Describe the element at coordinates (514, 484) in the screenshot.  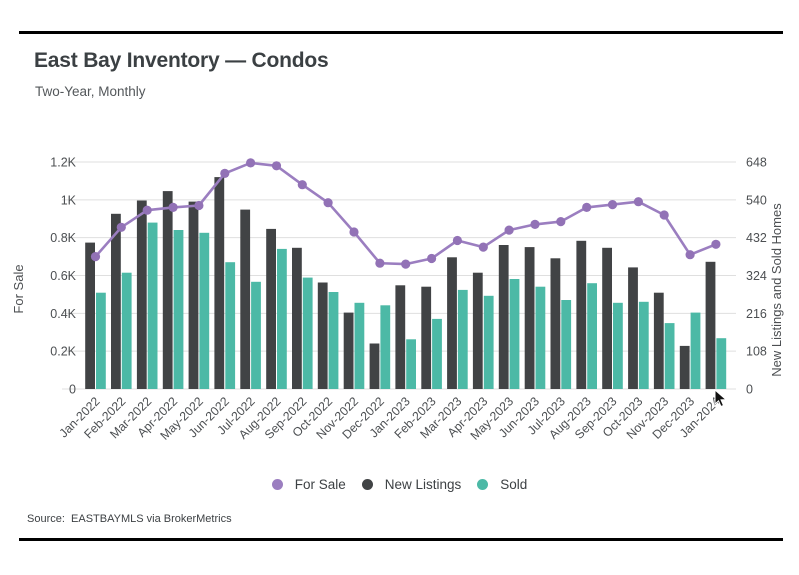
I see `legend-label-sold: Sold` at that location.